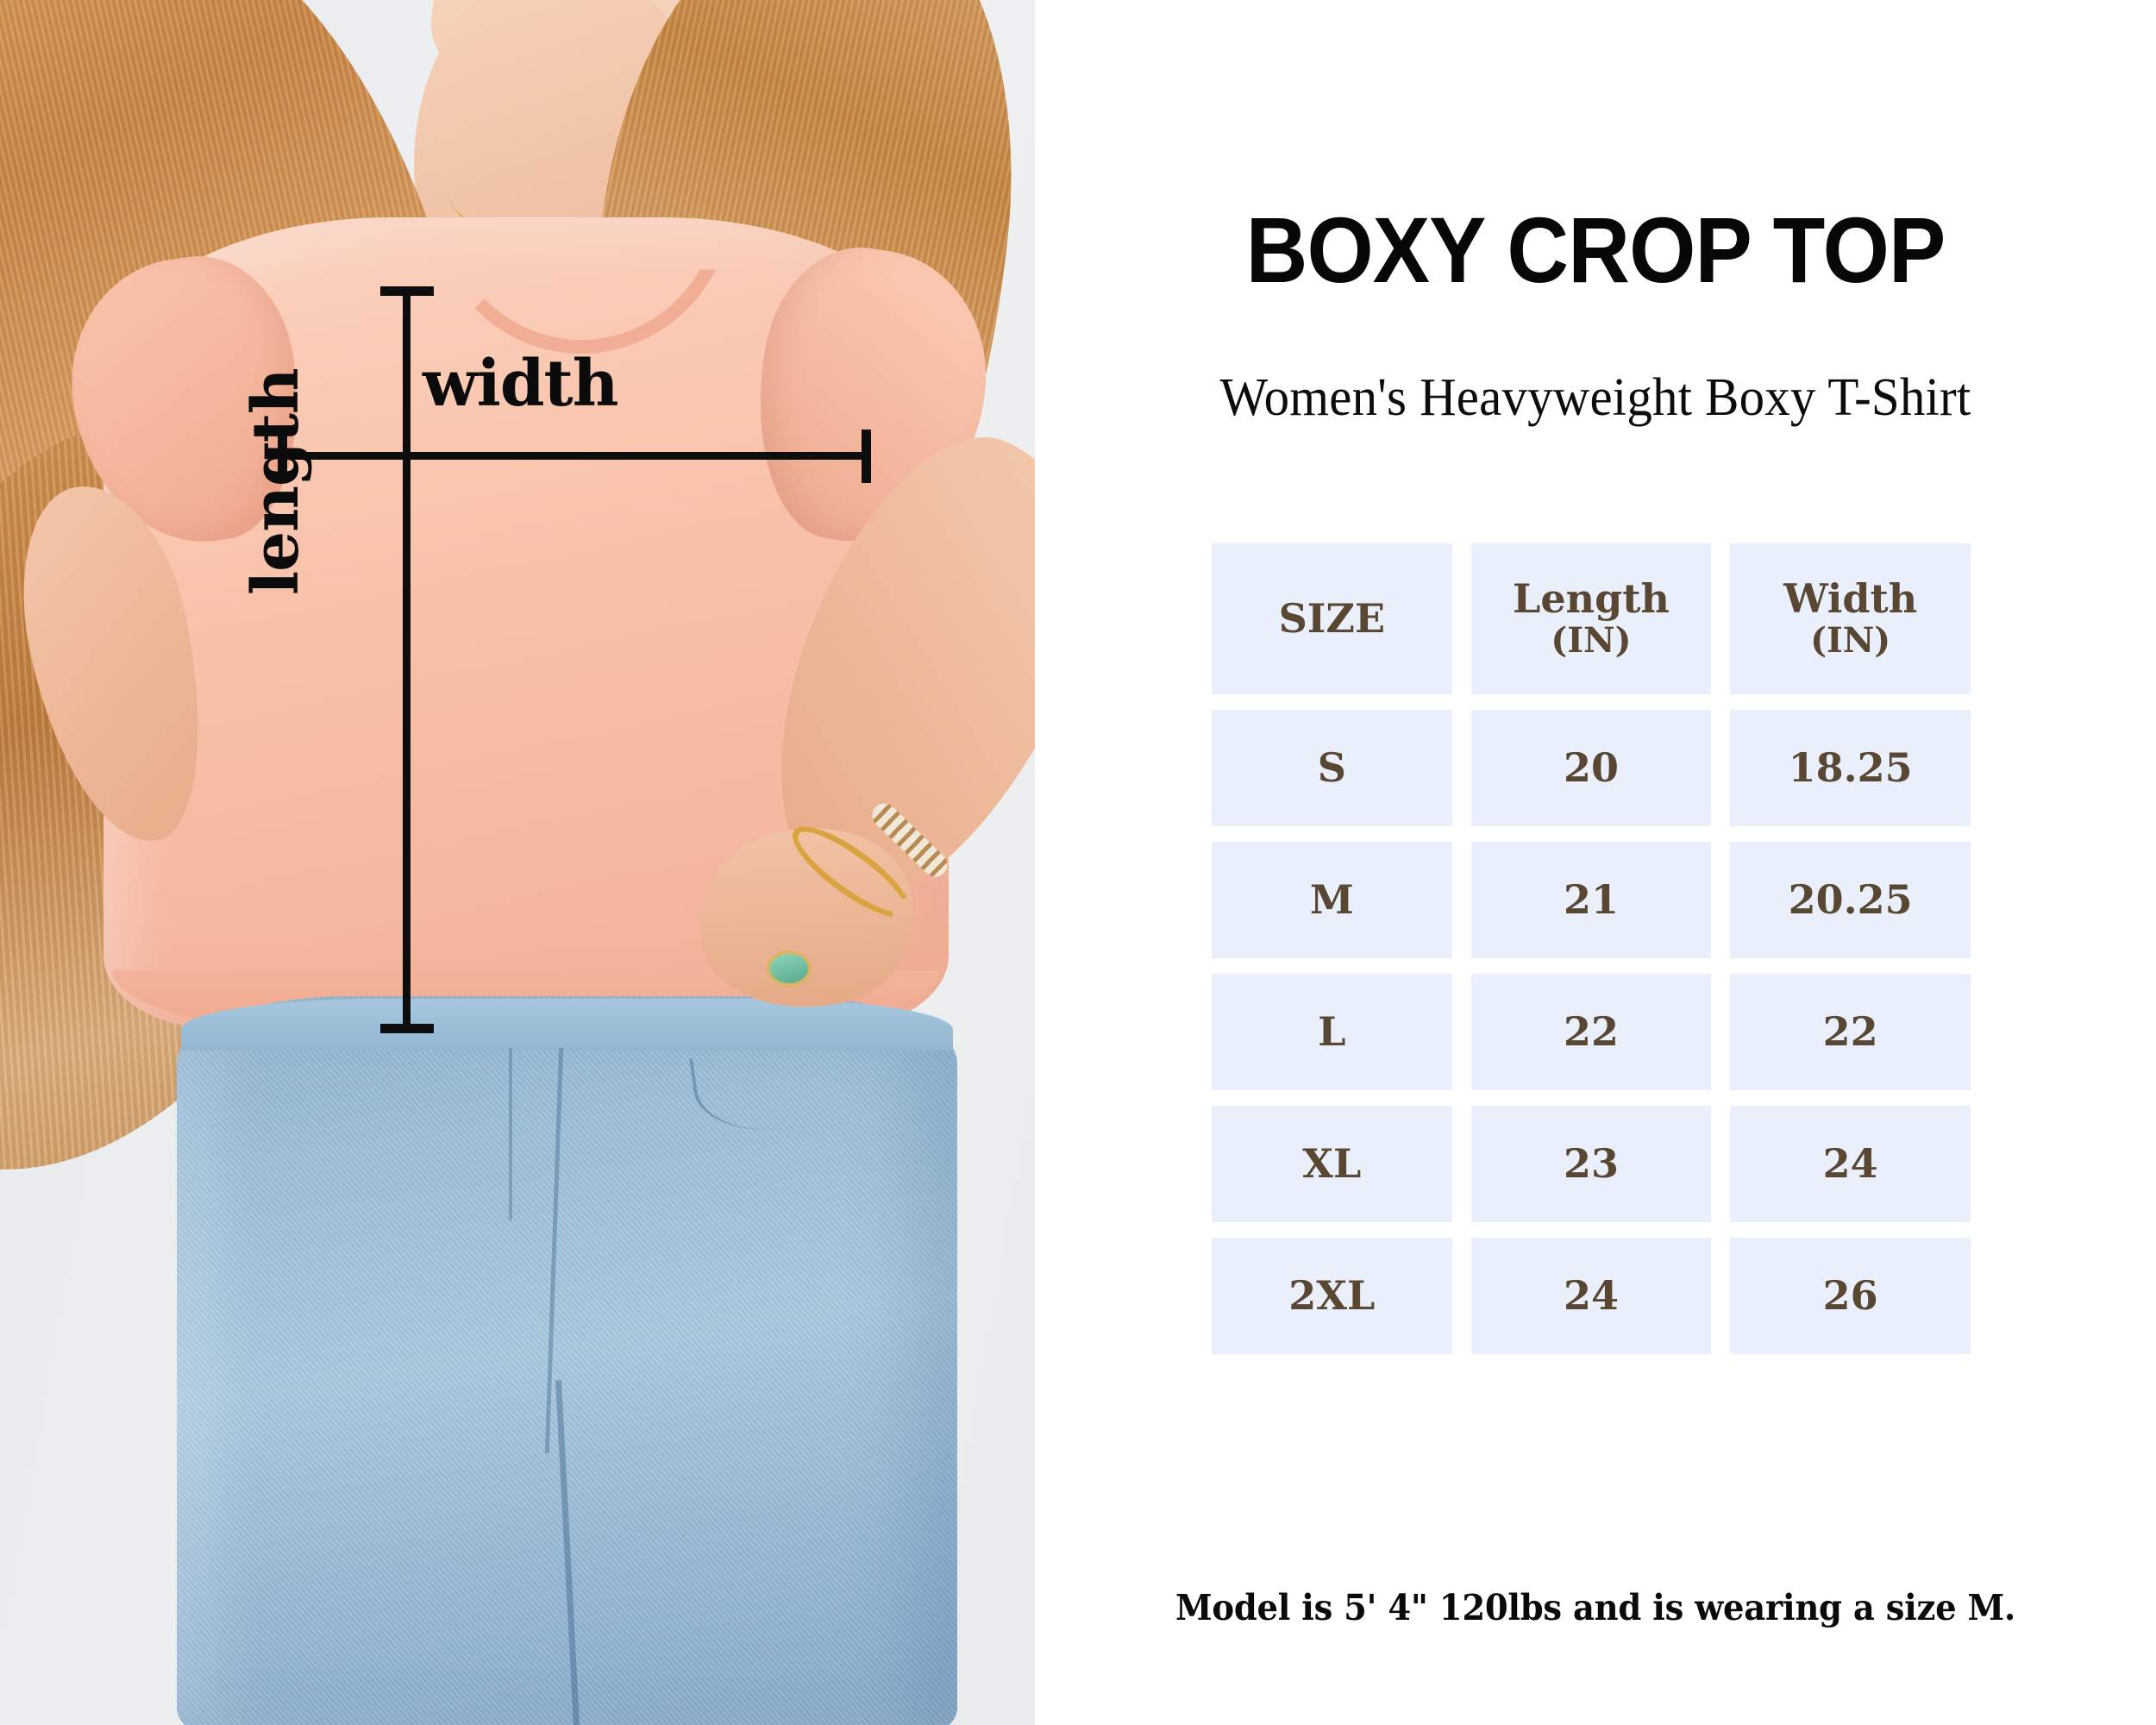 This screenshot has width=2156, height=1725. I want to click on header-label: SIZE, so click(1332, 618).